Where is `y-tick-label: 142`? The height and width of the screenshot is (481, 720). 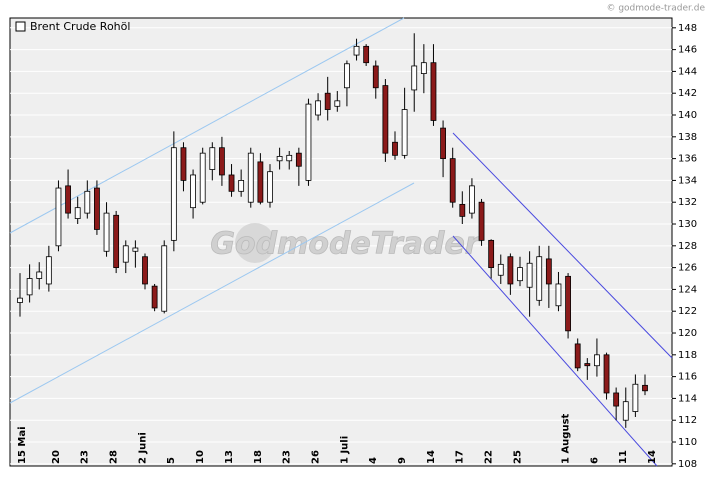
y-tick-label: 142 is located at coordinates (687, 93).